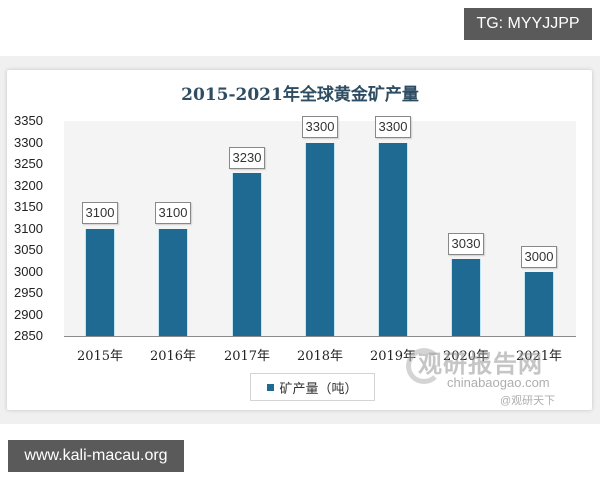 The height and width of the screenshot is (480, 600). I want to click on value-label: 3030, so click(466, 244).